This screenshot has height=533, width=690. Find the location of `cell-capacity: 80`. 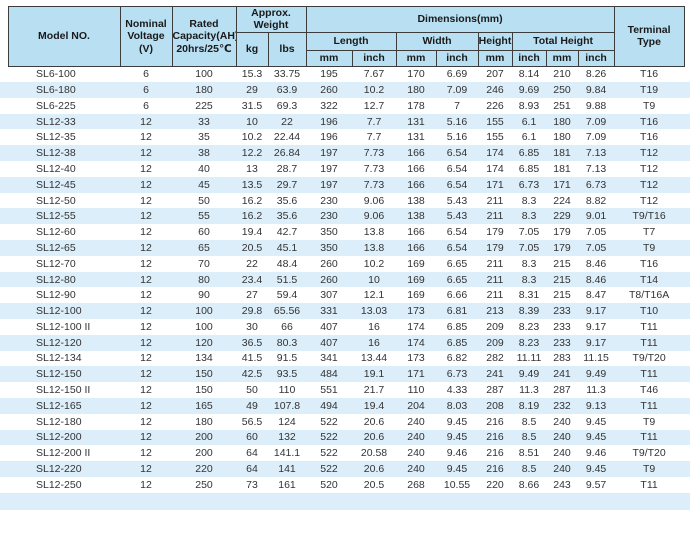

cell-capacity: 80 is located at coordinates (204, 279).